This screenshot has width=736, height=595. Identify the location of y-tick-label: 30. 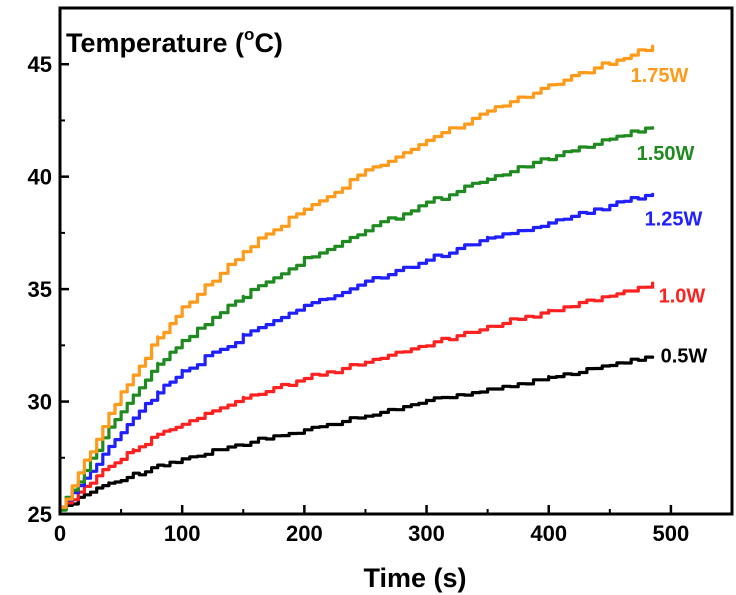
(40, 402).